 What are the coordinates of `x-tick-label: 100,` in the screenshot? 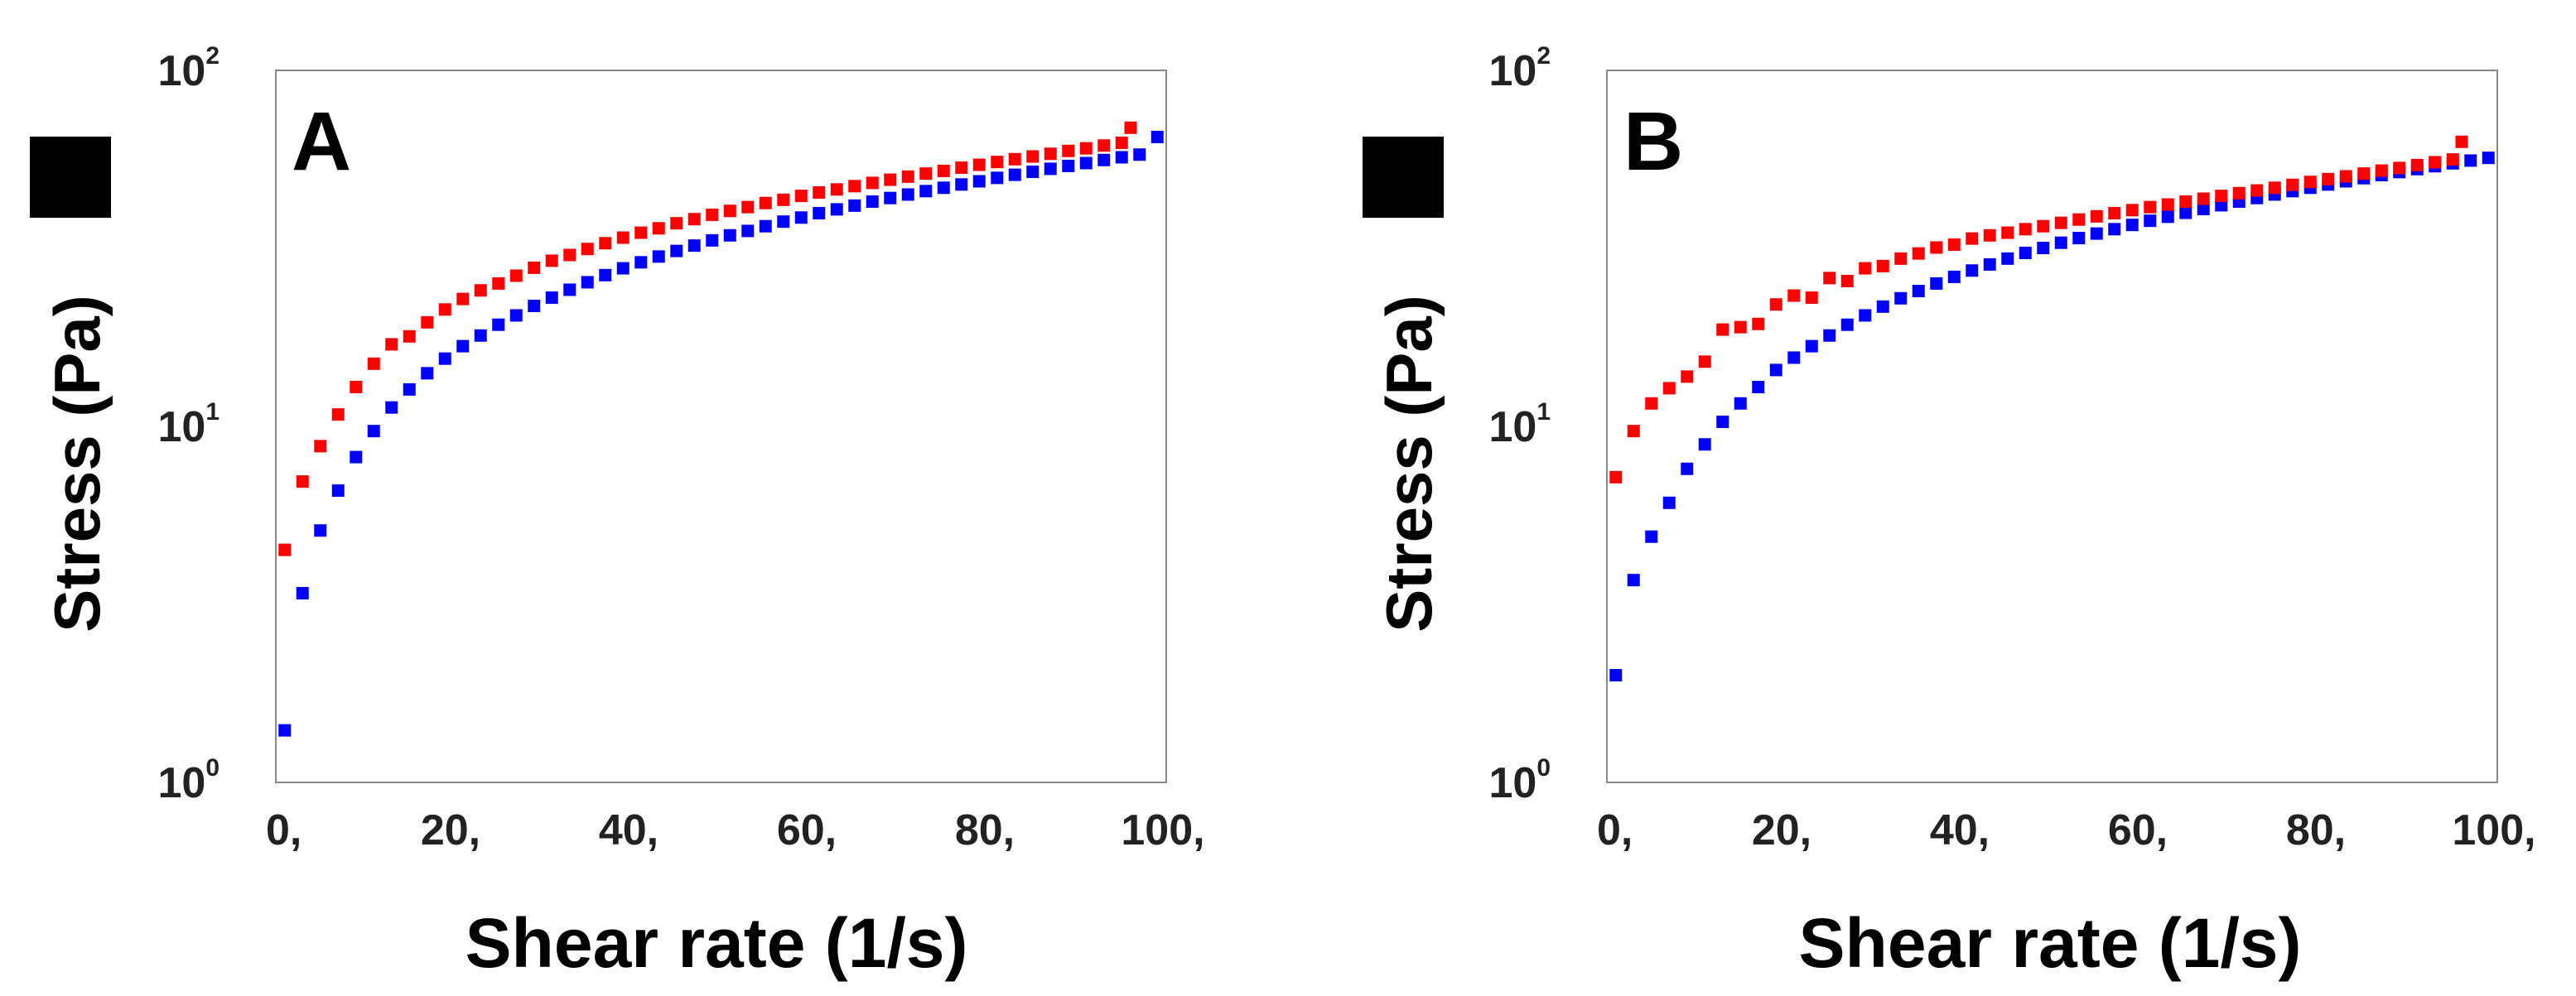 It's located at (2493, 830).